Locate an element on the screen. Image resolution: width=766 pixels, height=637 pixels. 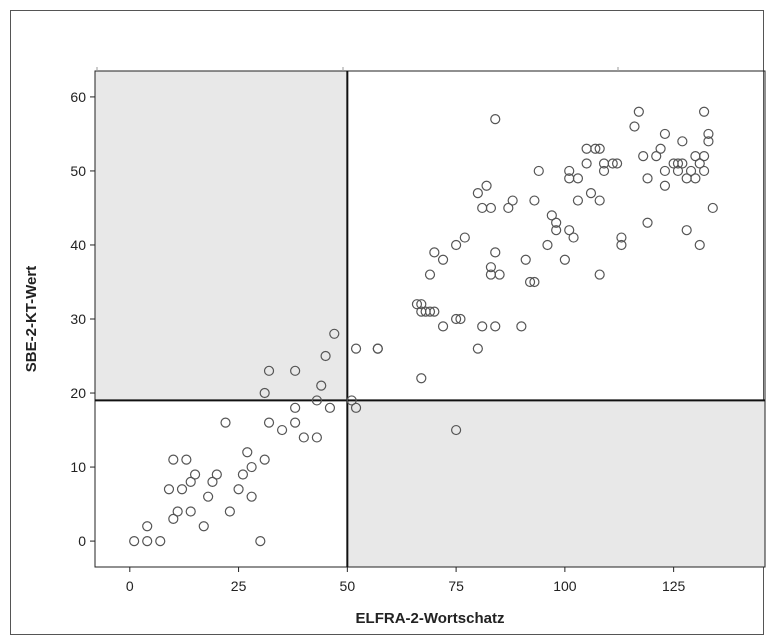
y-tick-label: 10 is located at coordinates (78, 467).